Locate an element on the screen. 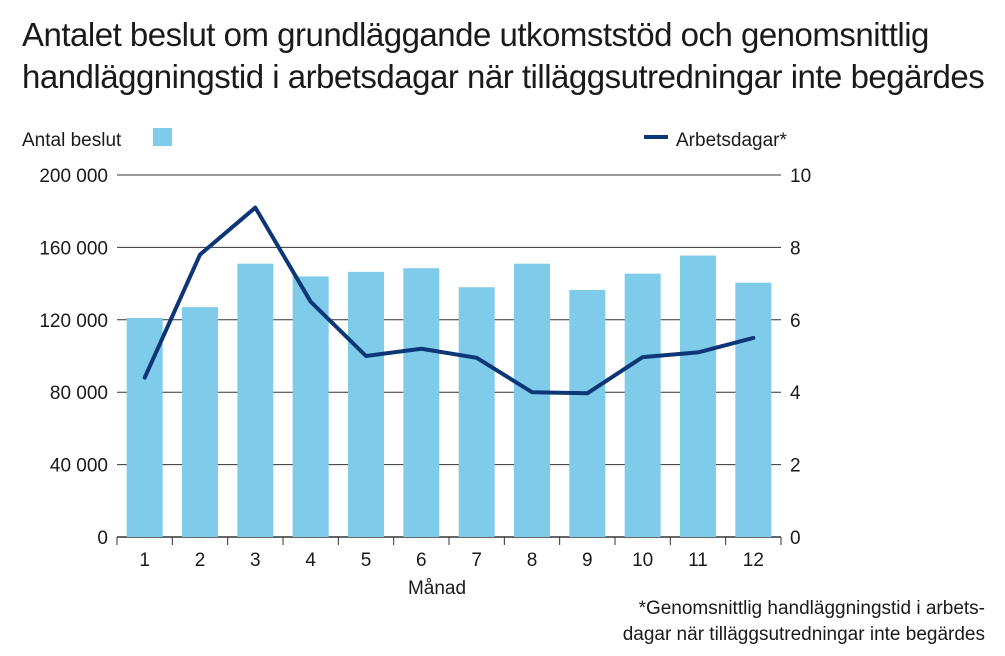 The height and width of the screenshot is (656, 1005). x-tick-label: 6 is located at coordinates (421, 560).